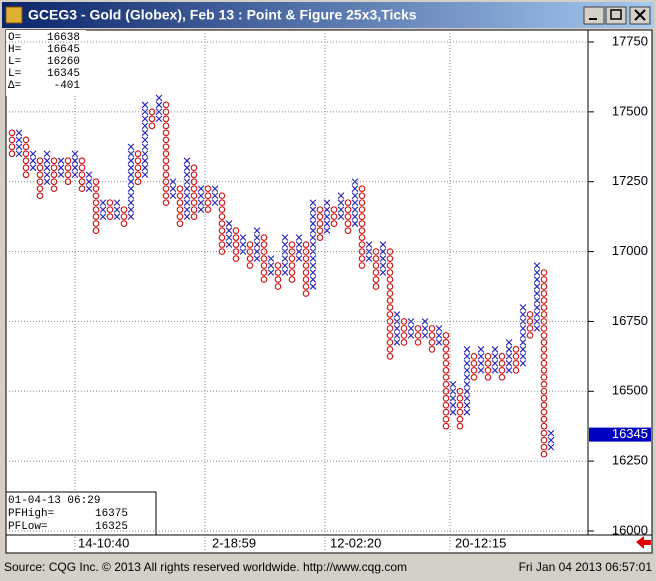 This screenshot has height=581, width=656. What do you see at coordinates (63, 50) in the screenshot?
I see `info-value: 16645` at bounding box center [63, 50].